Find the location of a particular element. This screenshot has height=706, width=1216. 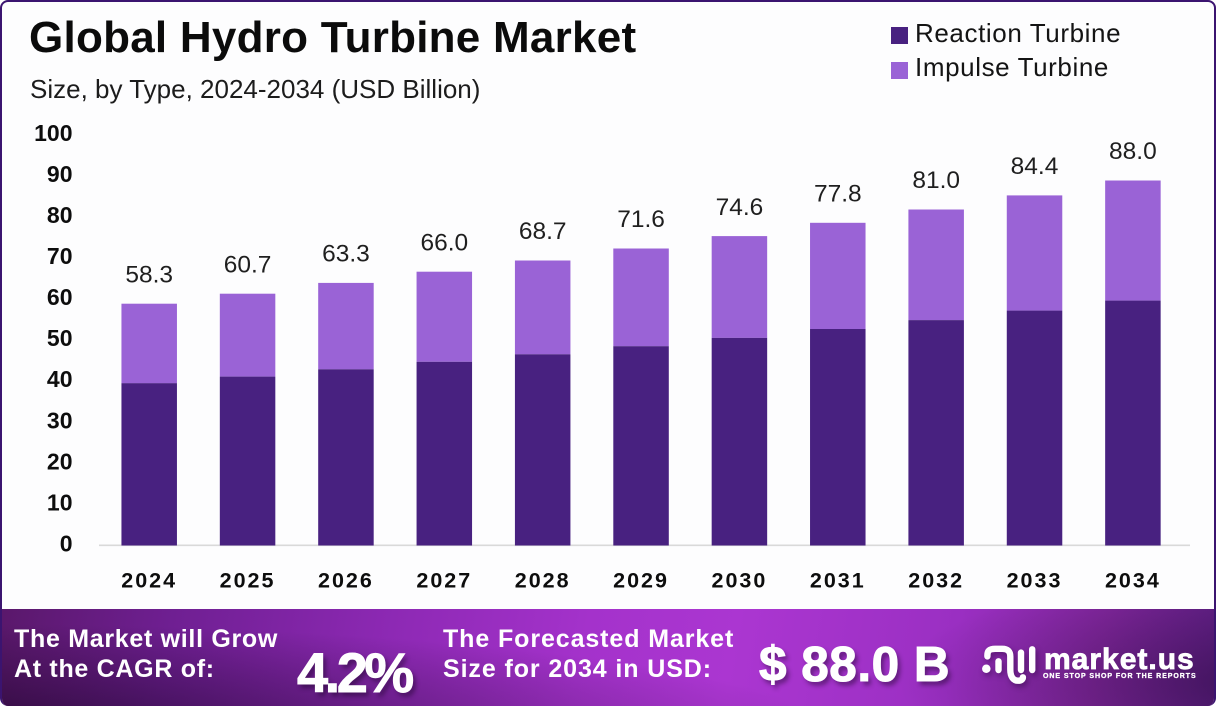

svg-text: 63.3 is located at coordinates (346, 254).